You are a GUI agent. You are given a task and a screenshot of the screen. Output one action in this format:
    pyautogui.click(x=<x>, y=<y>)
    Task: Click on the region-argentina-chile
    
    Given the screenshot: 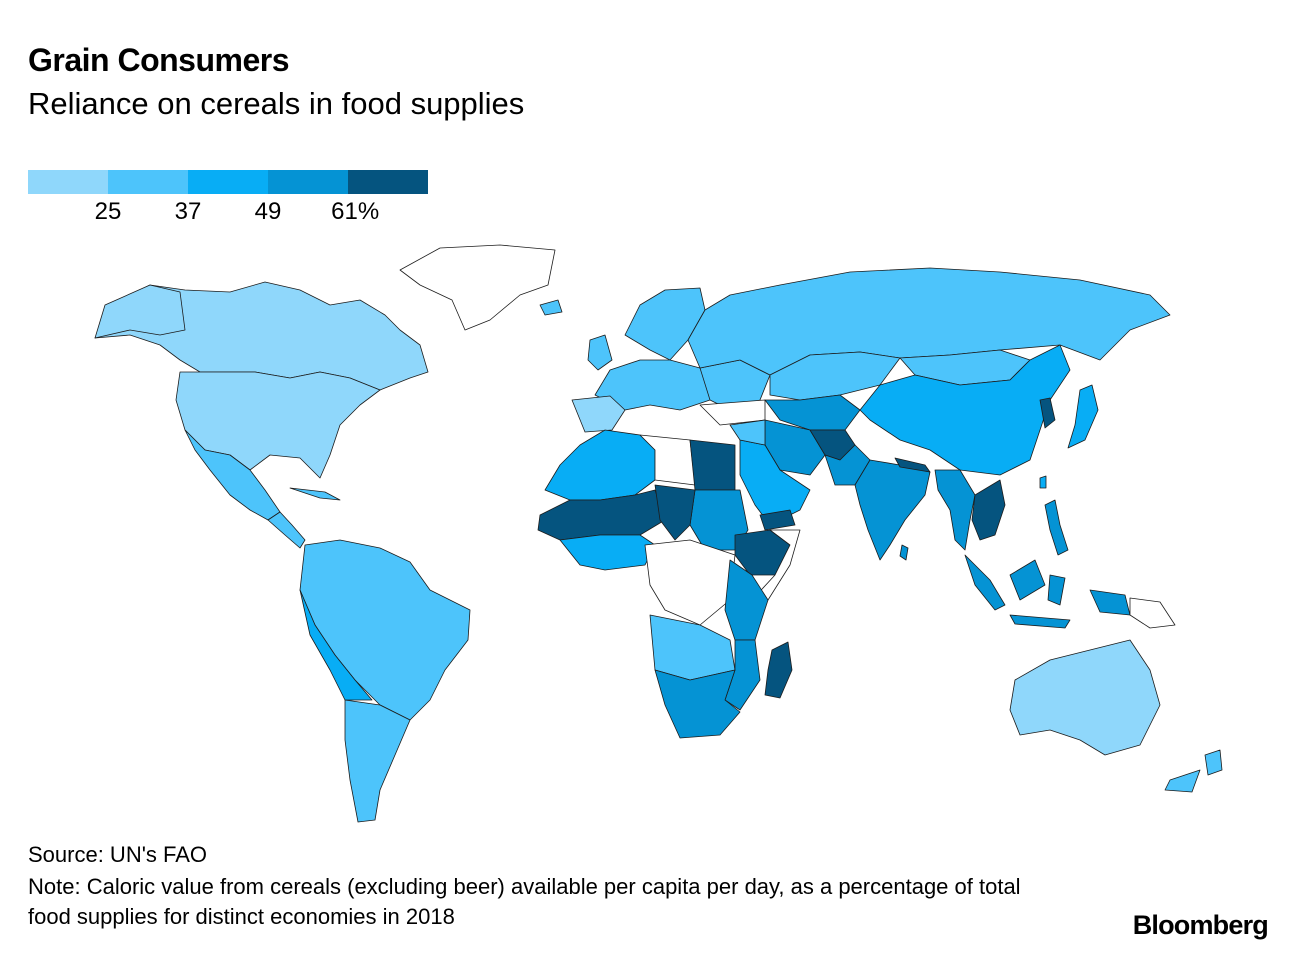 What is the action you would take?
    pyautogui.click(x=377, y=761)
    